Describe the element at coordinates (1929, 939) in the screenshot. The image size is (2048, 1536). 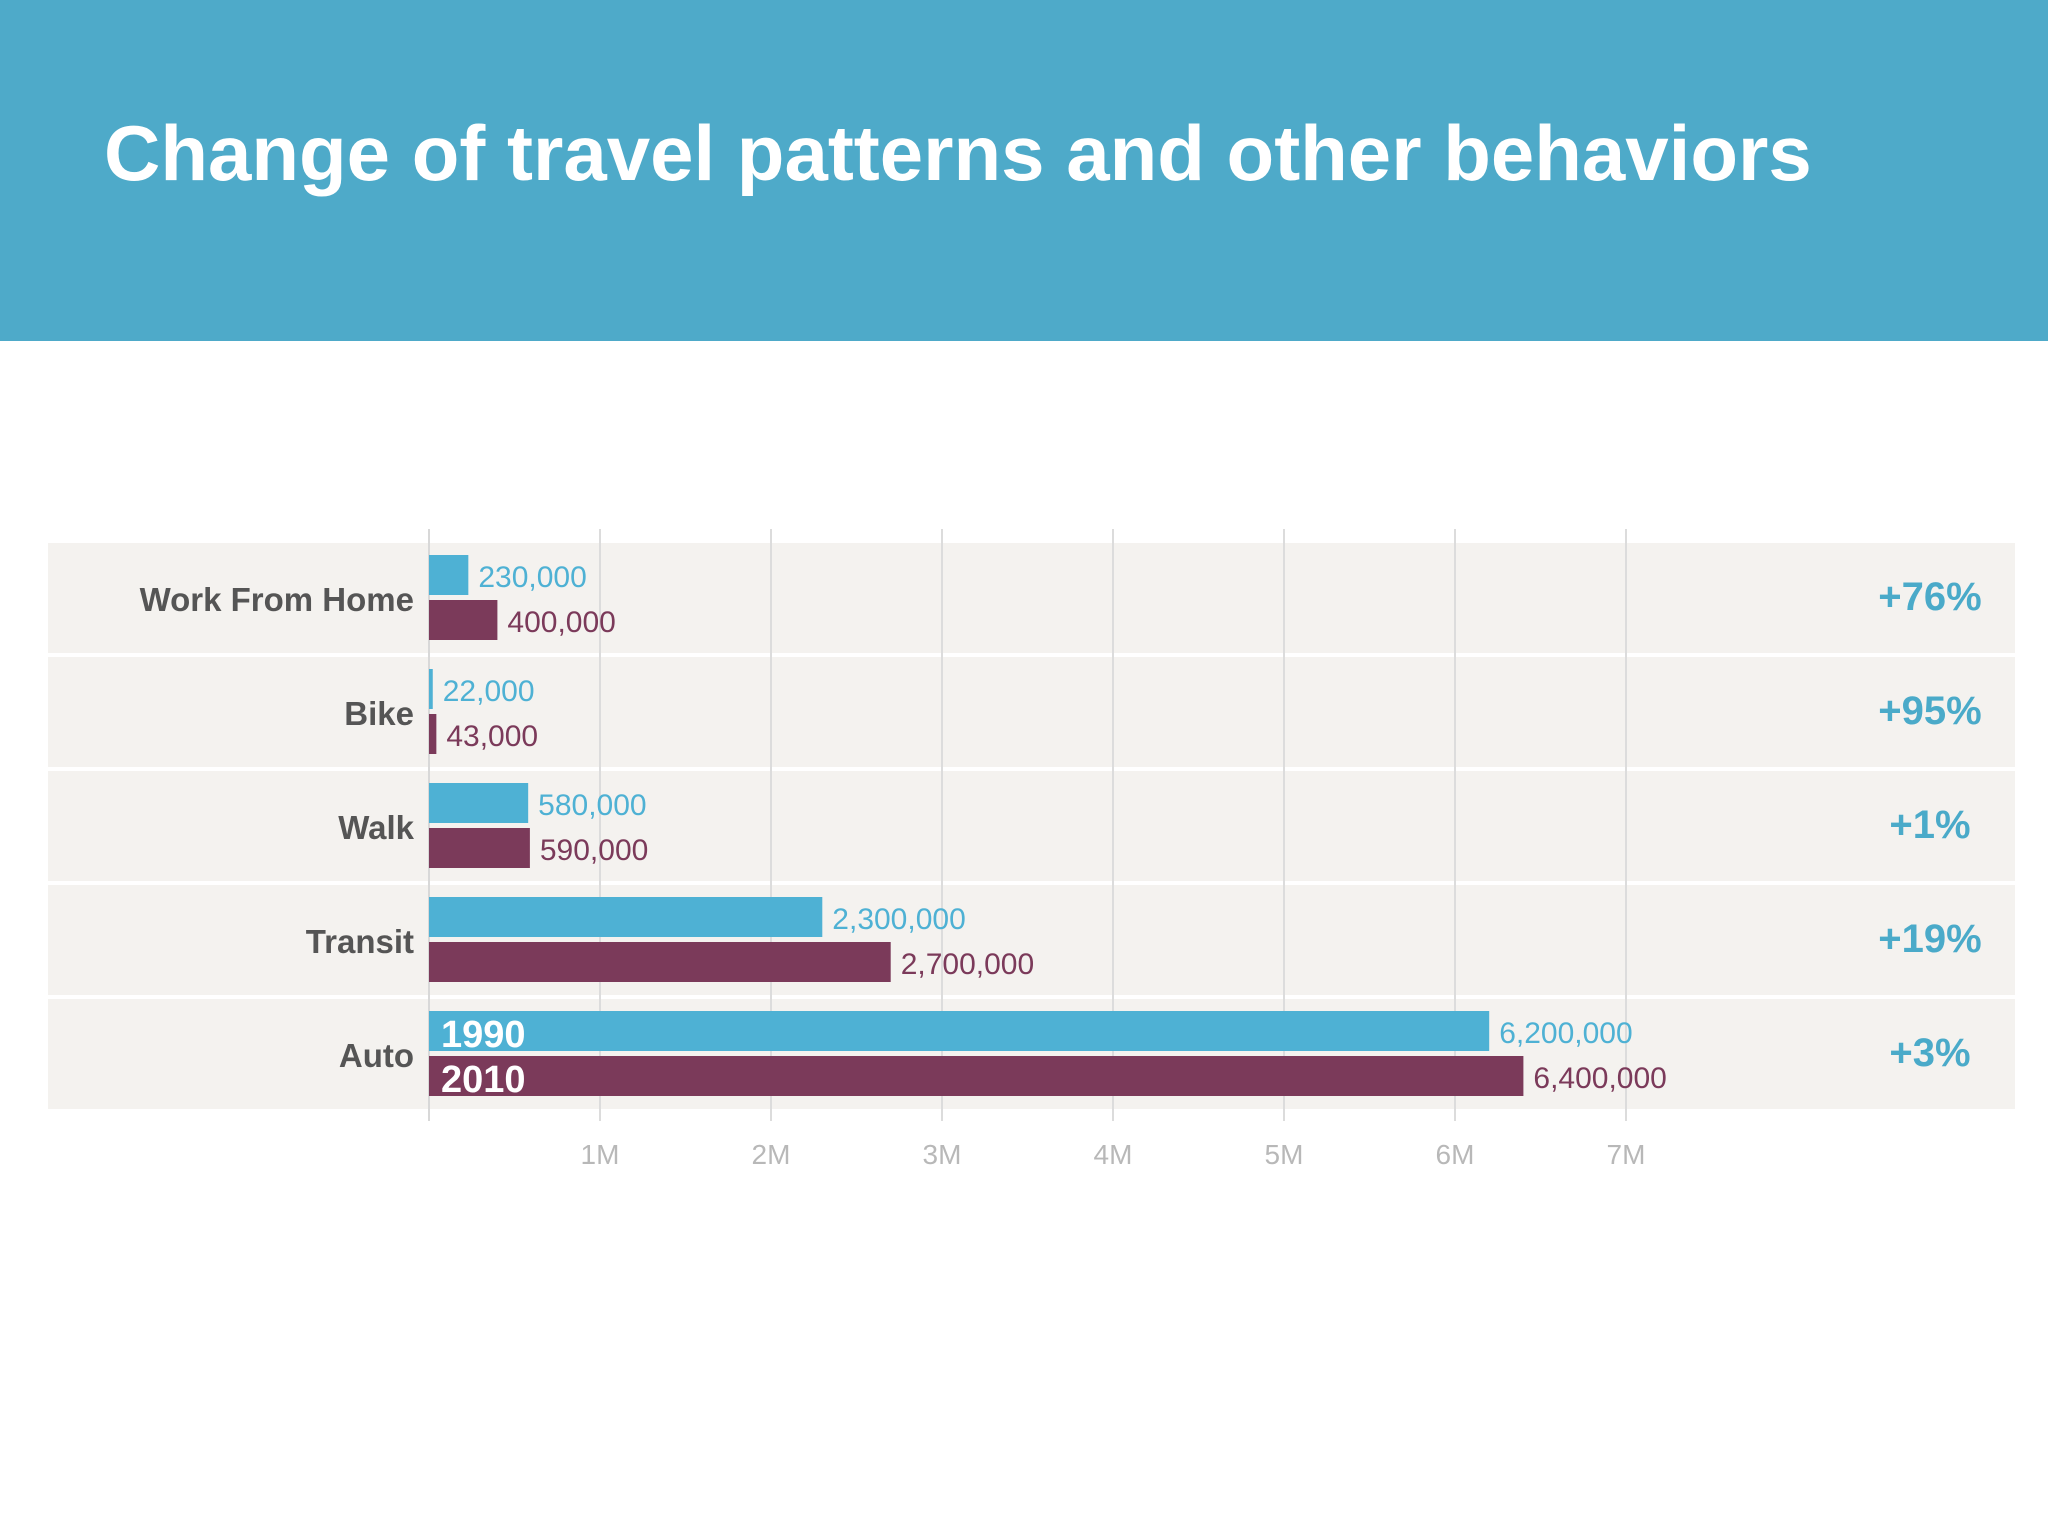
I see `change-percent-label: +19%` at that location.